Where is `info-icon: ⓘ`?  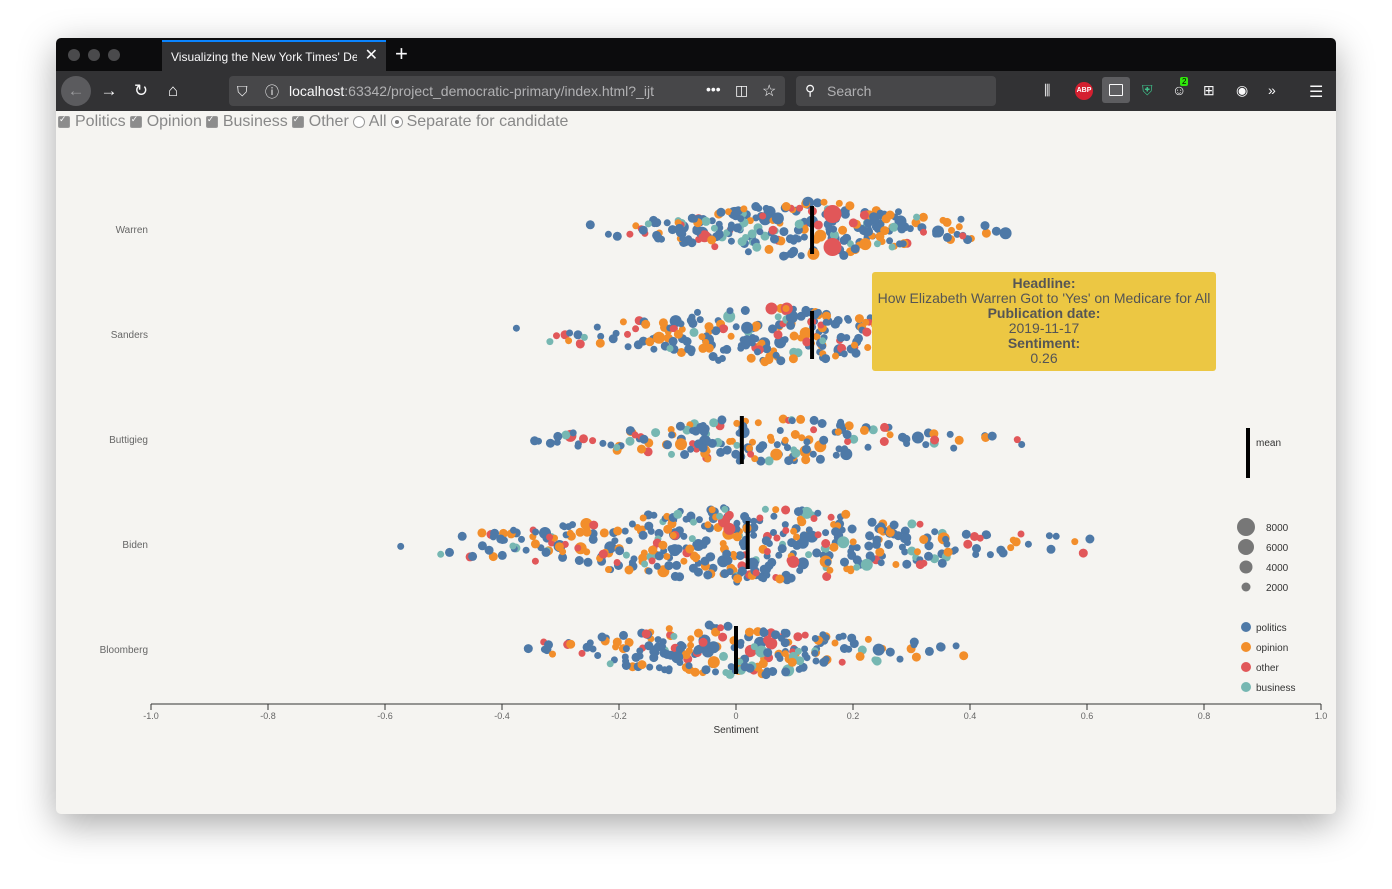
info-icon: ⓘ is located at coordinates (272, 92).